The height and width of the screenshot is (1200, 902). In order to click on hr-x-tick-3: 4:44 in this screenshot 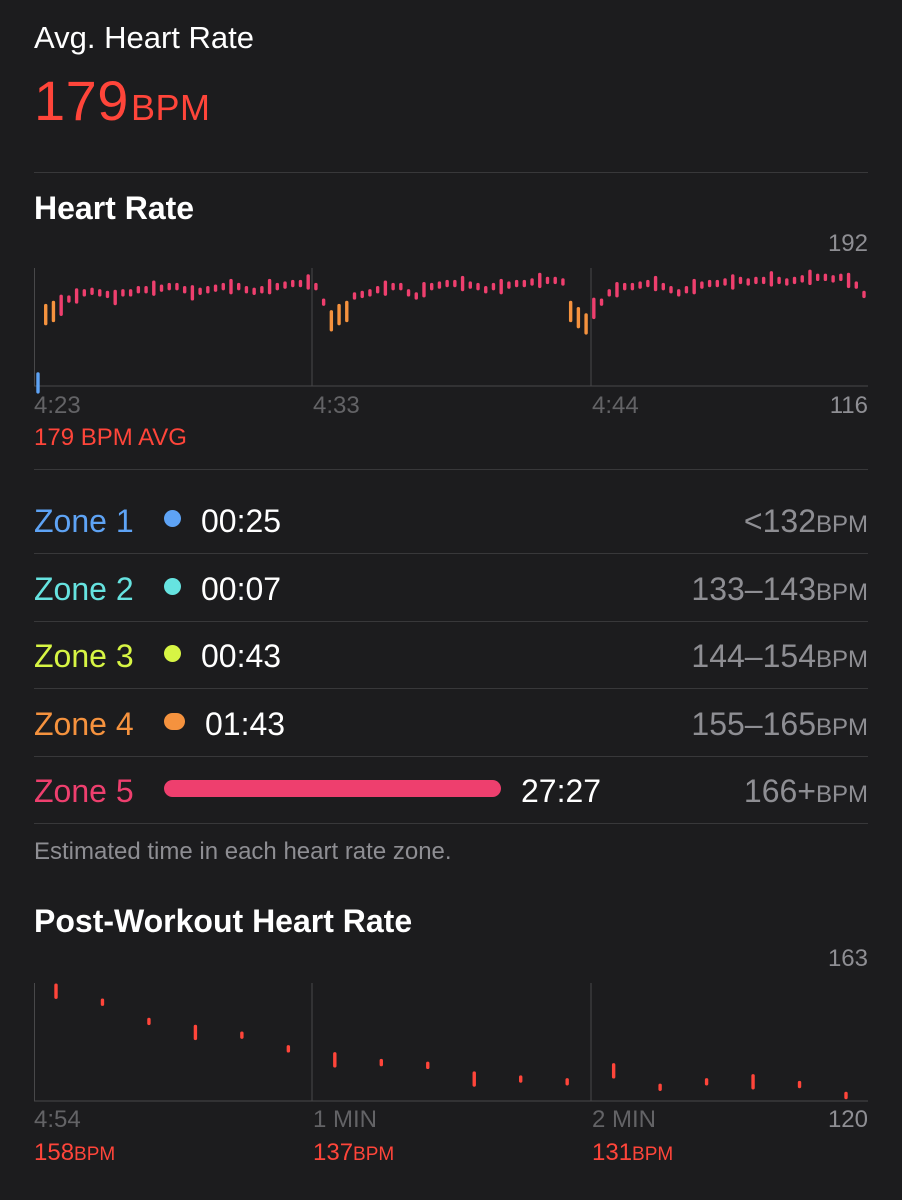, I will do `click(615, 405)`.